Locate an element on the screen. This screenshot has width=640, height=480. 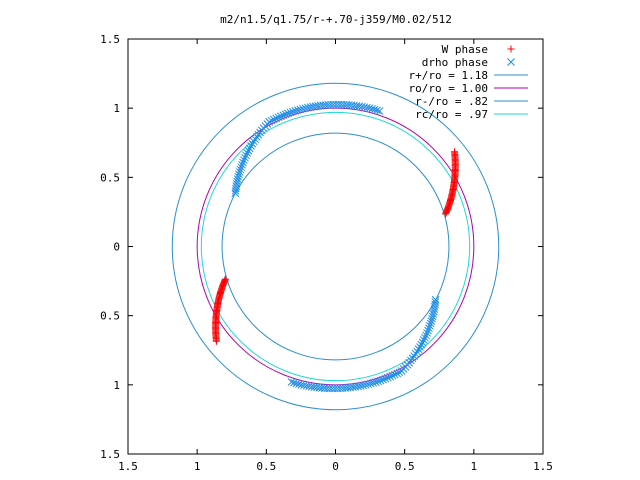
y-tick-label: 0 is located at coordinates (116, 247).